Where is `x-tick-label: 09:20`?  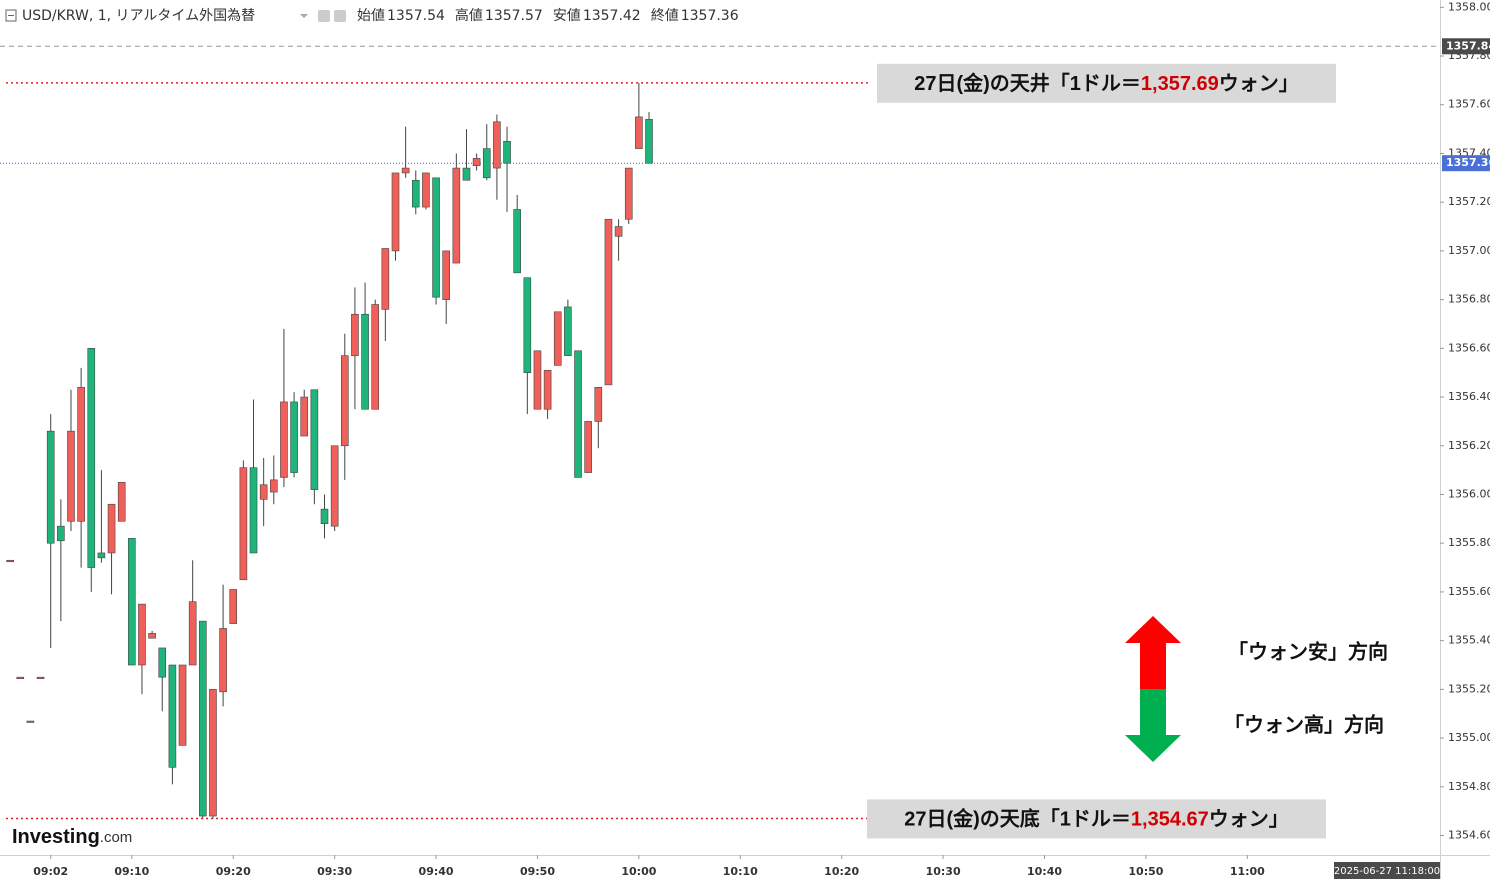 x-tick-label: 09:20 is located at coordinates (233, 871).